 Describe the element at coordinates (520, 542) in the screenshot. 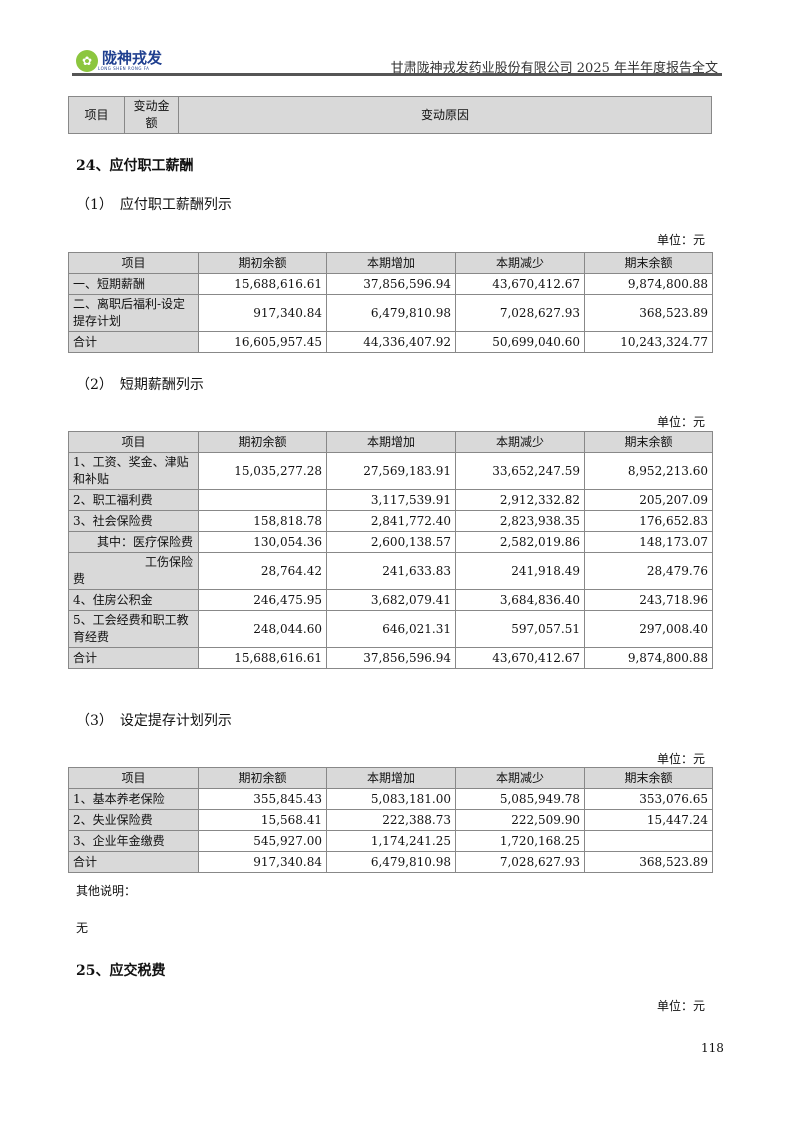

I see `amount-cell: 2,582,019.86` at that location.